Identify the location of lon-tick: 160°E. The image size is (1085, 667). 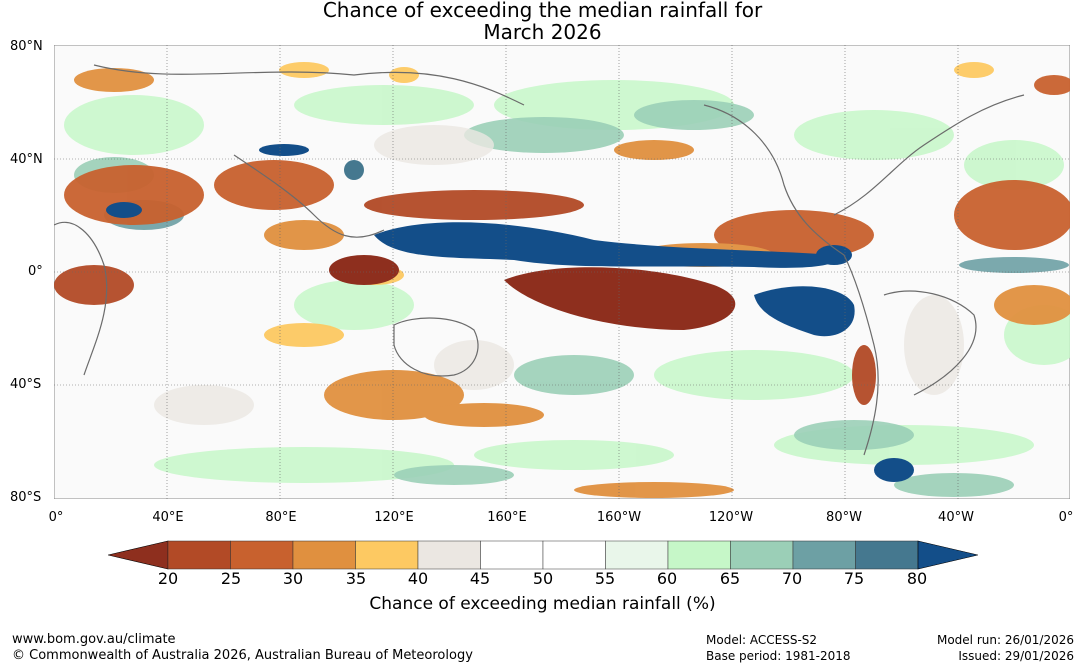
(507, 517).